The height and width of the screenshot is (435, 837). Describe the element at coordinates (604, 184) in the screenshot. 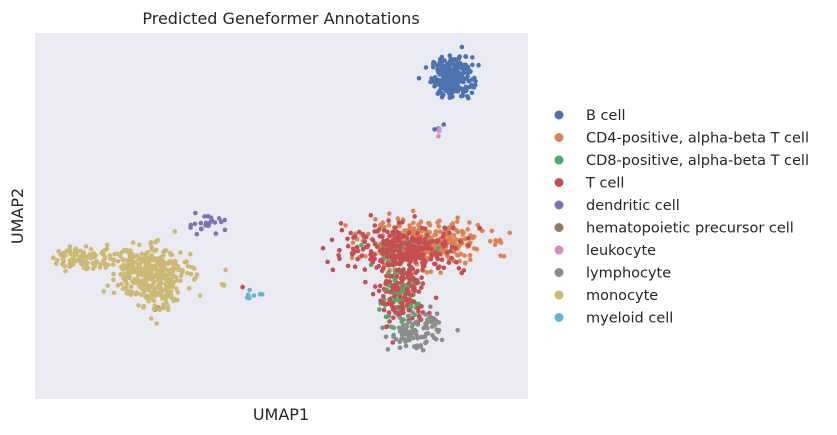

I see `legend-label: T cell` at that location.